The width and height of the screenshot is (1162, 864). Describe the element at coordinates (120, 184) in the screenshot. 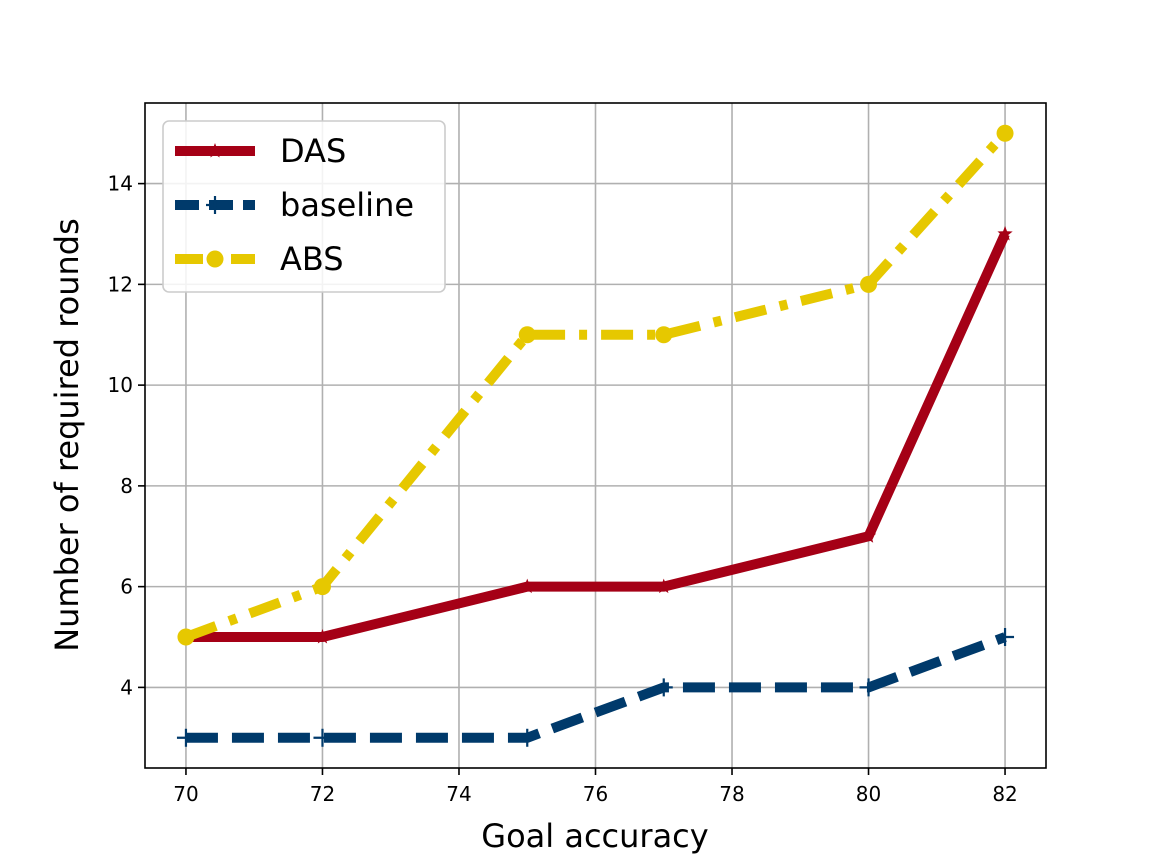

I see `y-tick-label: 14` at that location.